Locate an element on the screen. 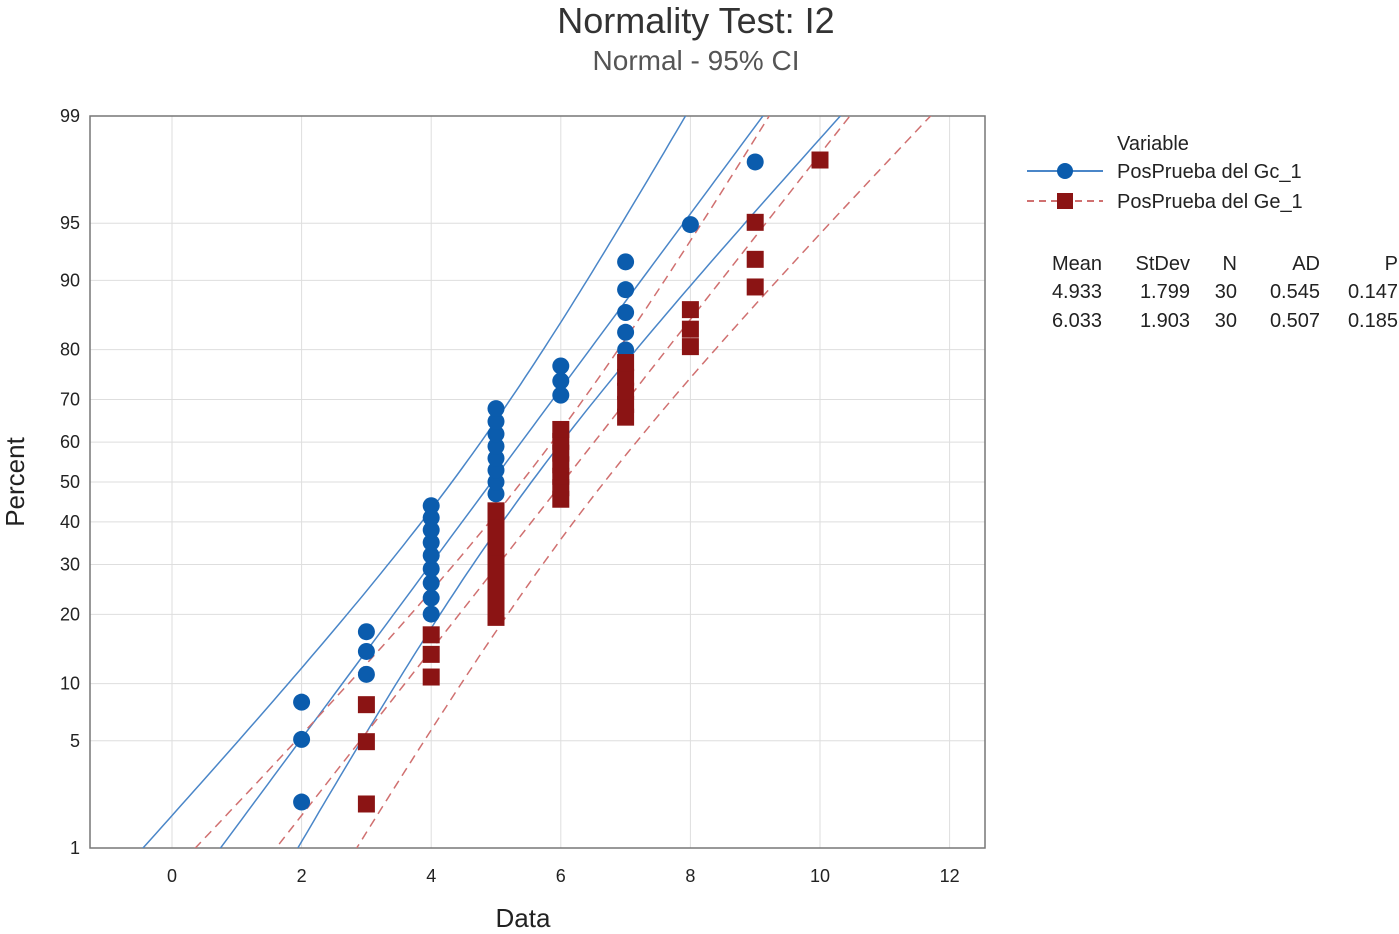 The height and width of the screenshot is (934, 1399). legend-marker-ge is located at coordinates (1065, 201).